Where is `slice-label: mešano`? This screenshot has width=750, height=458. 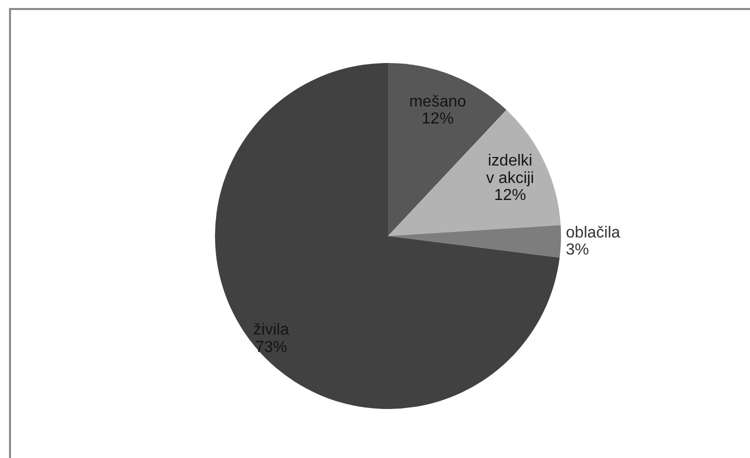
slice-label: mešano is located at coordinates (437, 101).